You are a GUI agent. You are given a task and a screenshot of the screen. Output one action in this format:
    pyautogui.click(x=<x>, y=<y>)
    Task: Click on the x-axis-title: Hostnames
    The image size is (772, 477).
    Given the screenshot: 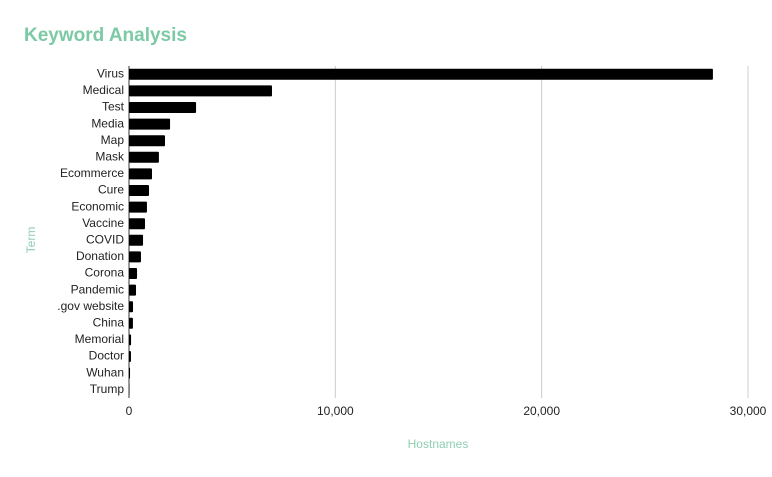 What is the action you would take?
    pyautogui.click(x=438, y=444)
    